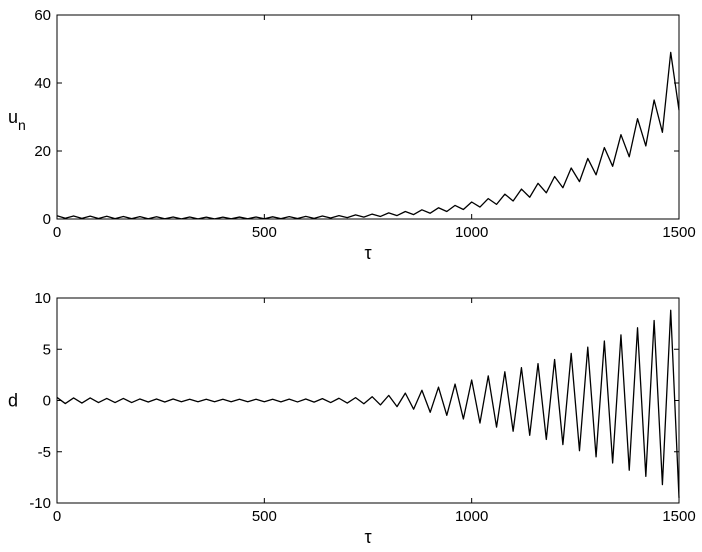 The height and width of the screenshot is (552, 702). Describe the element at coordinates (47, 349) in the screenshot. I see `y-tick-label: 5` at that location.